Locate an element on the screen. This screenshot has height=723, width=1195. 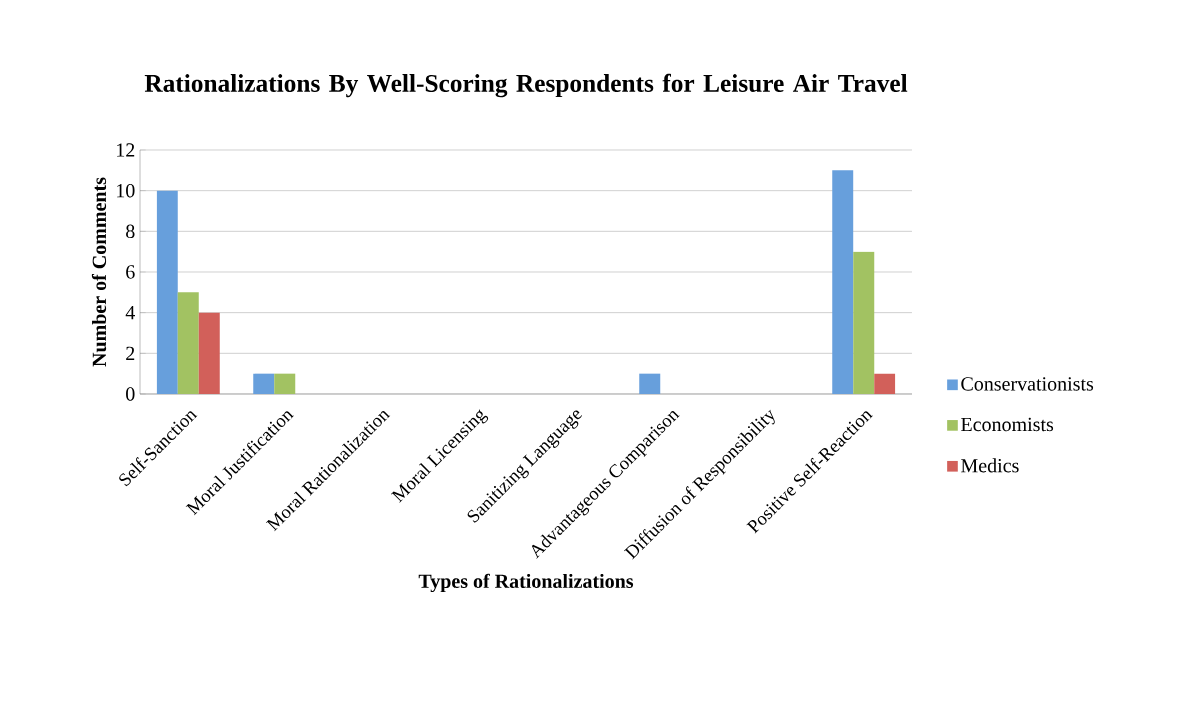
y-tick-label: 12 is located at coordinates (126, 150).